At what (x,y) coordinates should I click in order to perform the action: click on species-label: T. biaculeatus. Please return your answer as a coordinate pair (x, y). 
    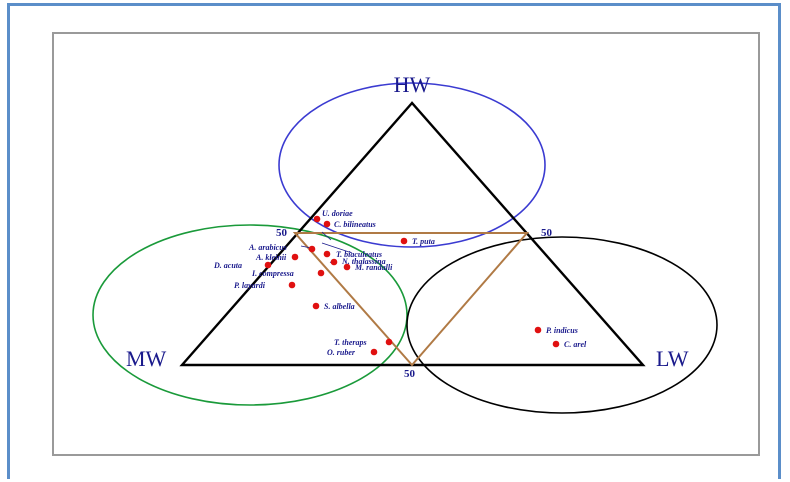
    Looking at the image, I should click on (359, 254).